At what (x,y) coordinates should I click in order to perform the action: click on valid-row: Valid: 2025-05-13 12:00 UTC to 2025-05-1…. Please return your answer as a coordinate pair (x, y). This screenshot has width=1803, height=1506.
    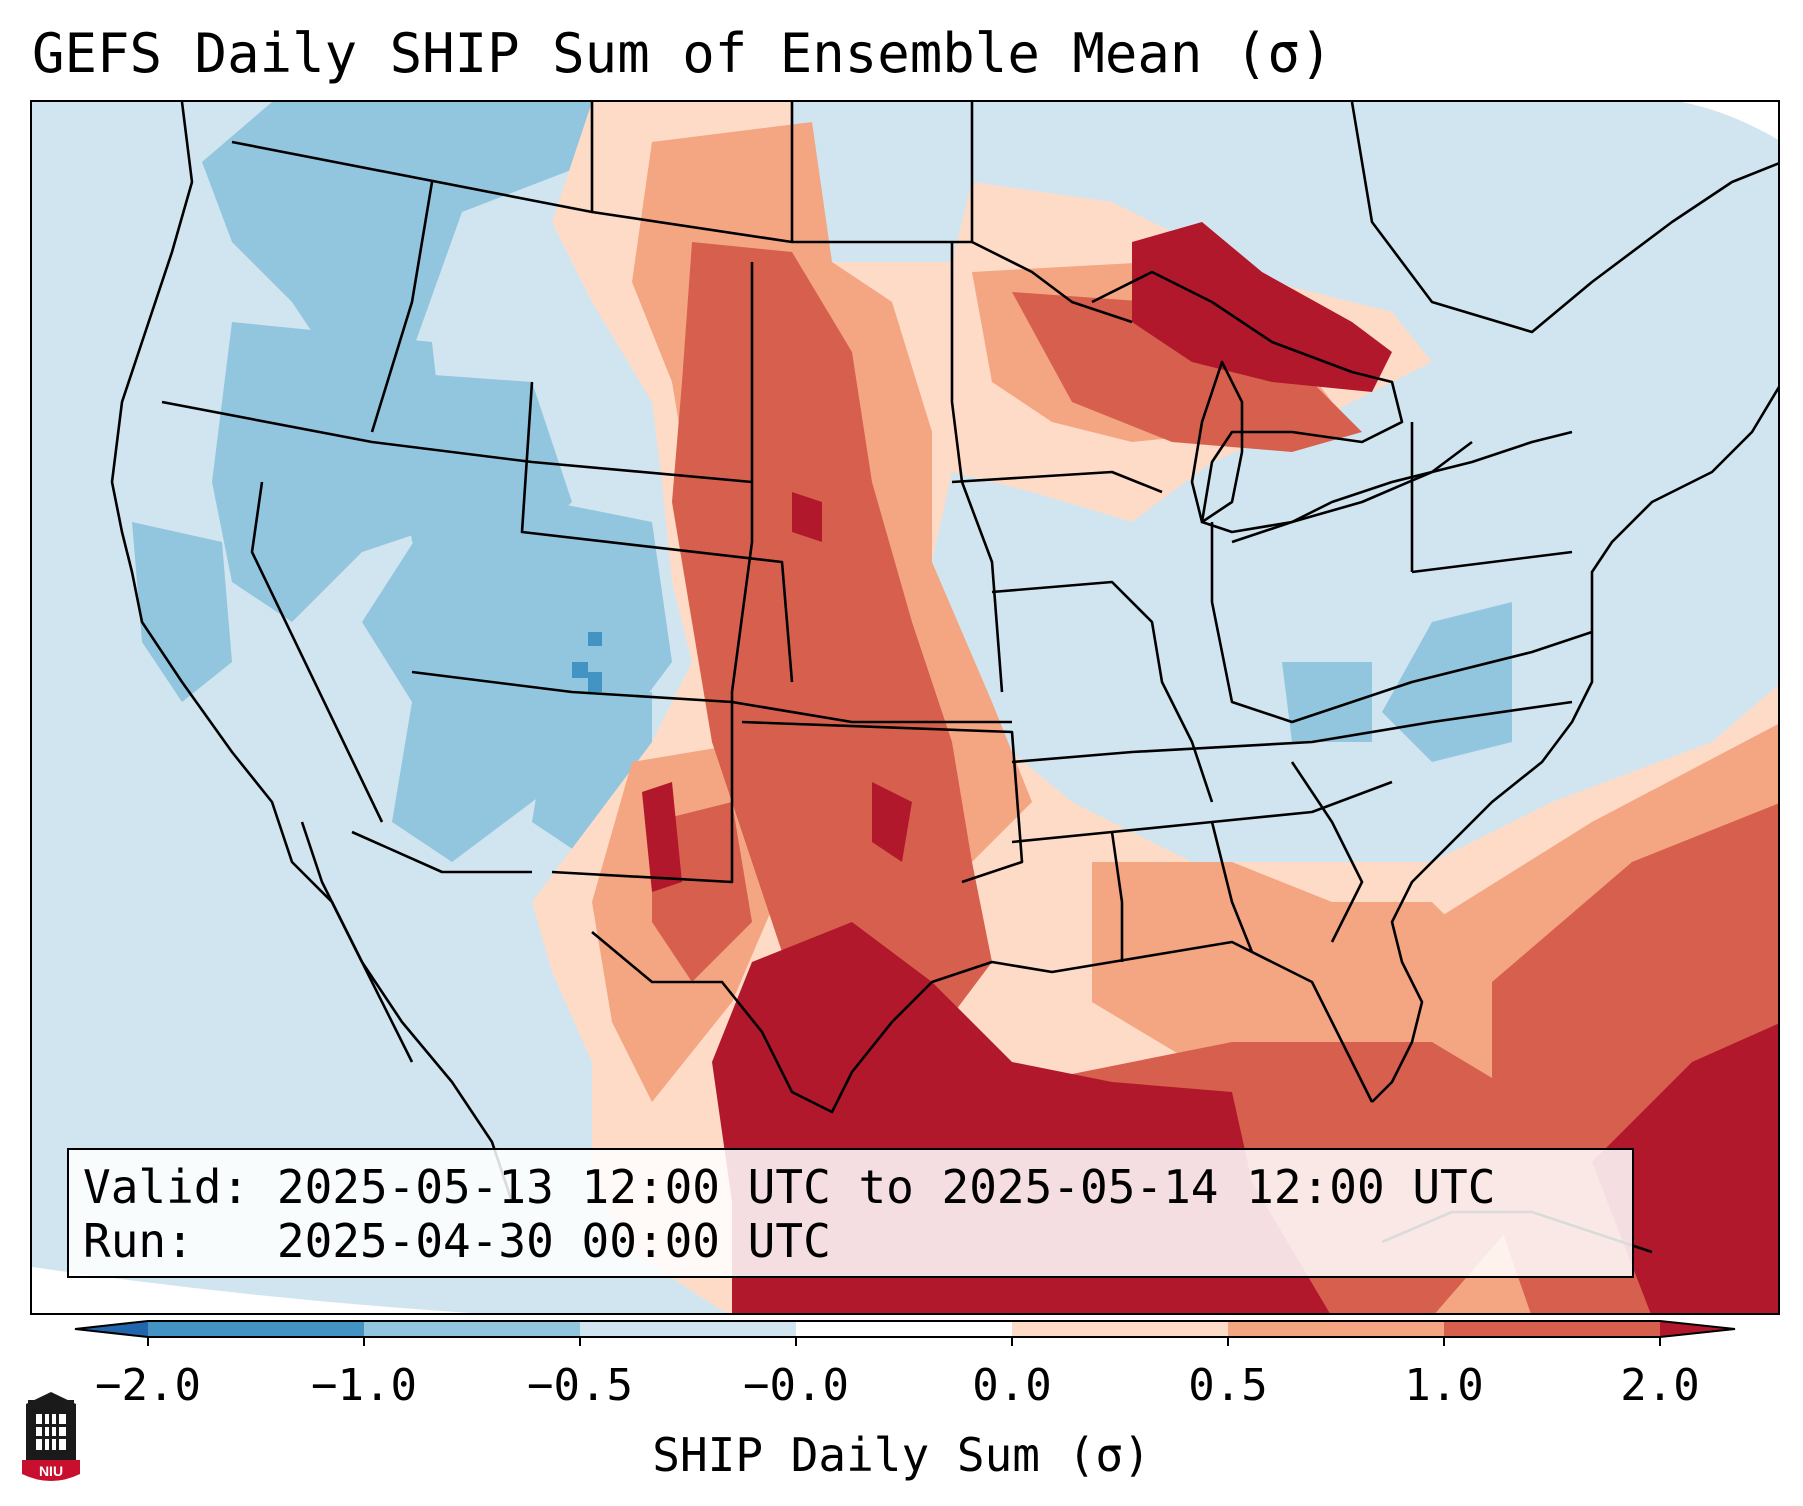
    Looking at the image, I should click on (857, 1187).